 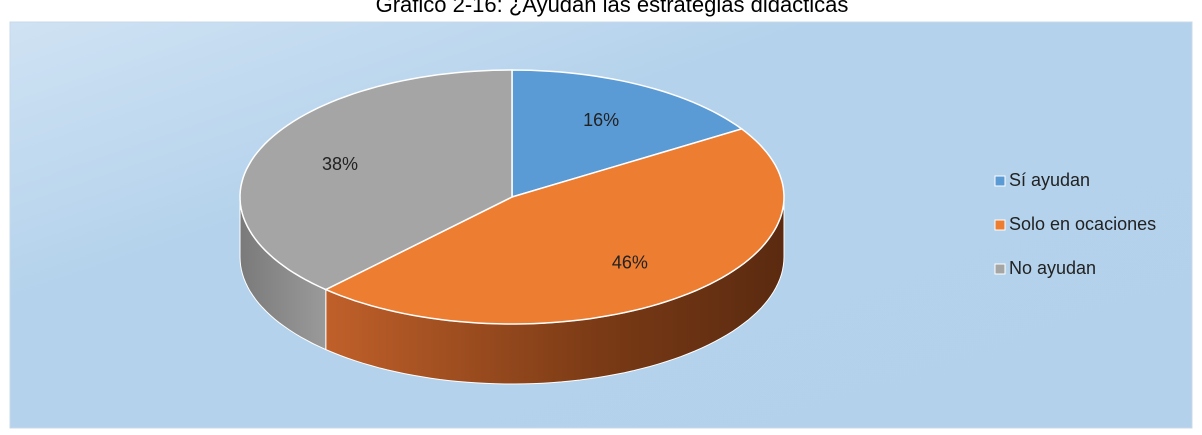 I want to click on legend-label: Sí ayudan, so click(x=1049, y=180).